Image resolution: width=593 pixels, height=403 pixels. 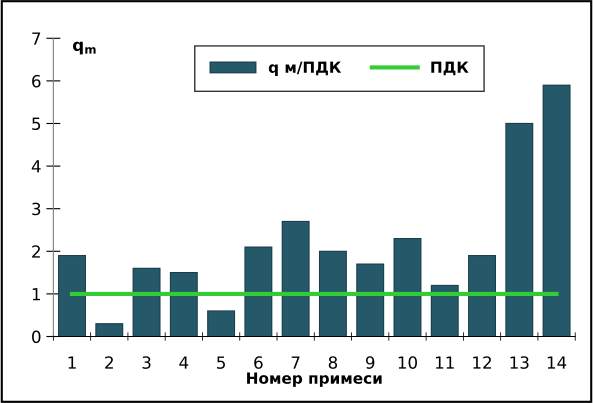 What do you see at coordinates (36, 81) in the screenshot?
I see `y-tick-label: 6` at bounding box center [36, 81].